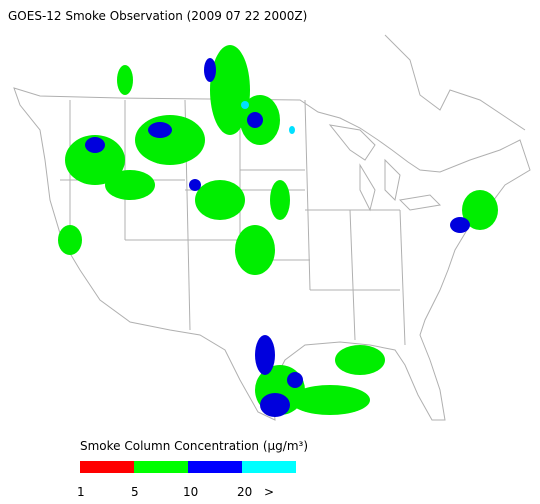 The image size is (540, 504). I want to click on colorbar-label: 10, so click(190, 492).